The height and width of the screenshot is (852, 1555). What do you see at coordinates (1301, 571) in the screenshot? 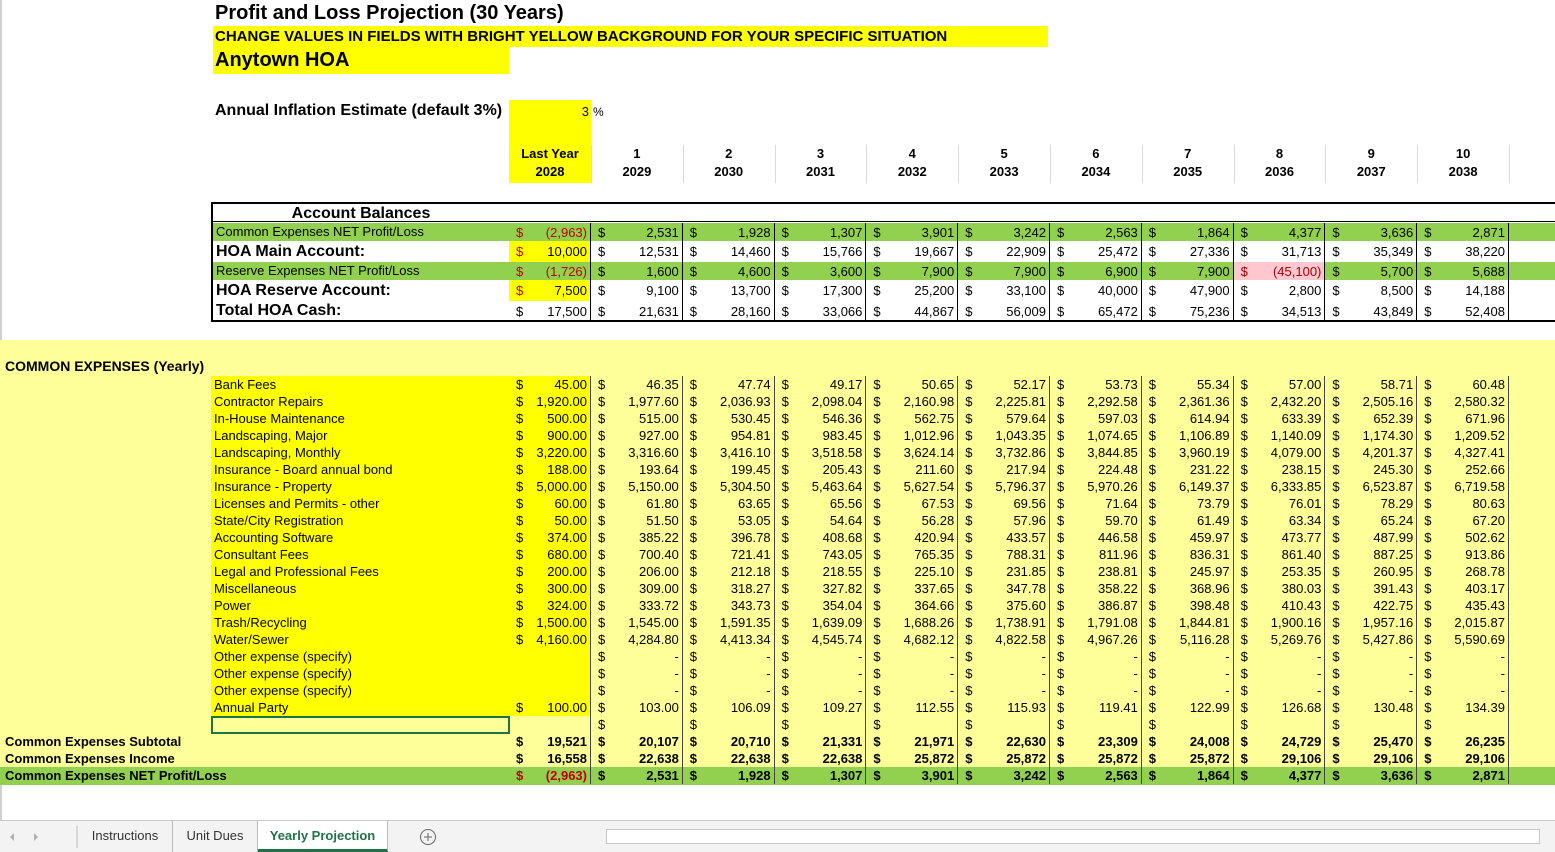
I see `cell-value: 253.35` at bounding box center [1301, 571].